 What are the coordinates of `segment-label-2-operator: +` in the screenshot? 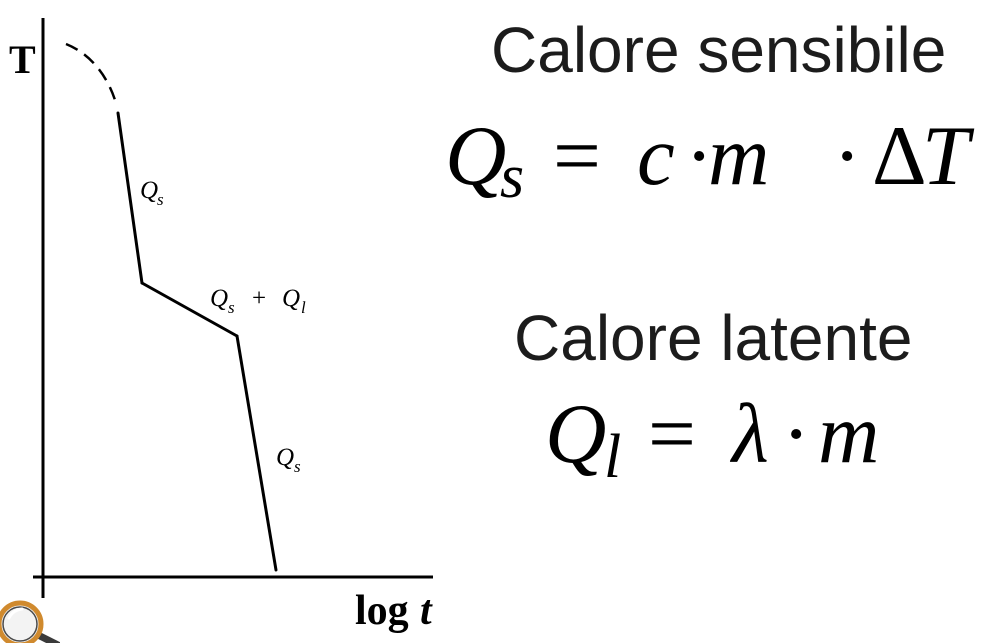 It's located at (259, 298).